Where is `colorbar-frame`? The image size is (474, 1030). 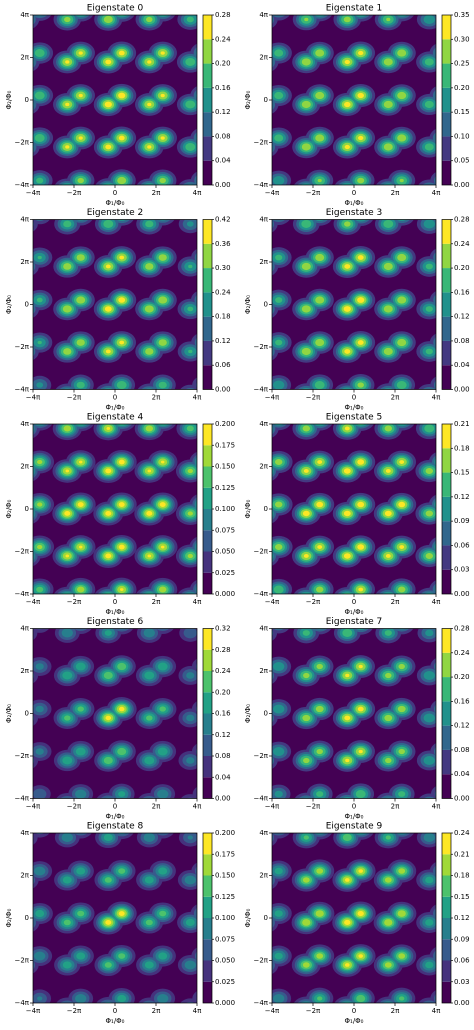
colorbar-frame is located at coordinates (446, 304).